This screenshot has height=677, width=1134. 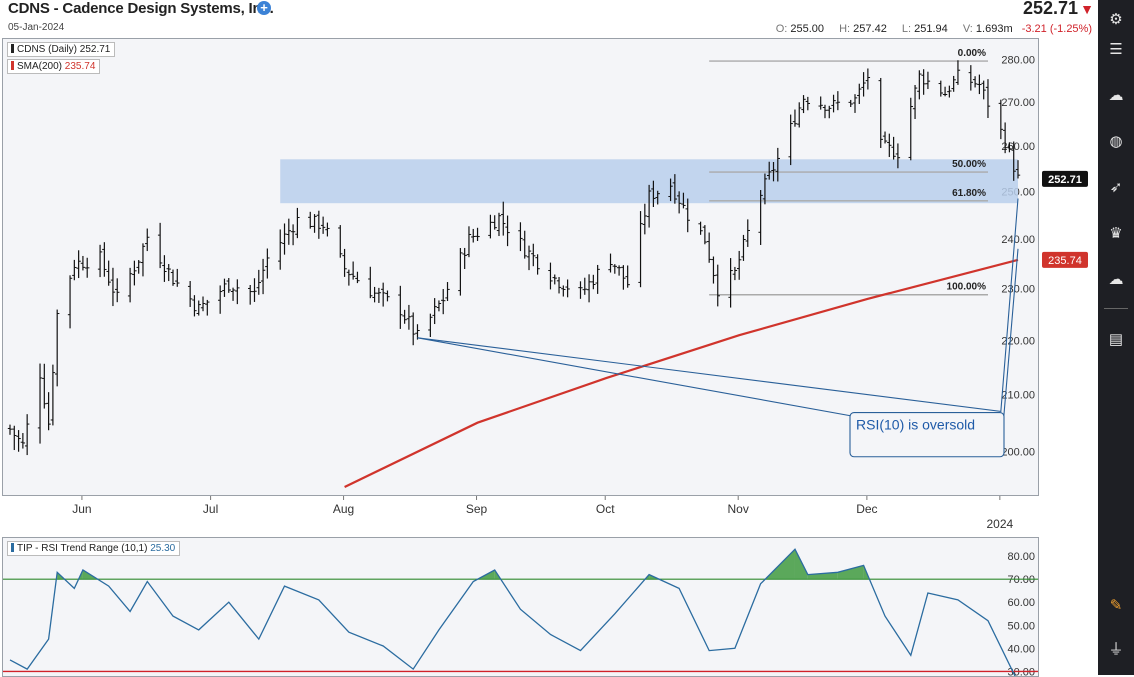 What do you see at coordinates (972, 53) in the screenshot?
I see `fib-level-label: 0.00%` at bounding box center [972, 53].